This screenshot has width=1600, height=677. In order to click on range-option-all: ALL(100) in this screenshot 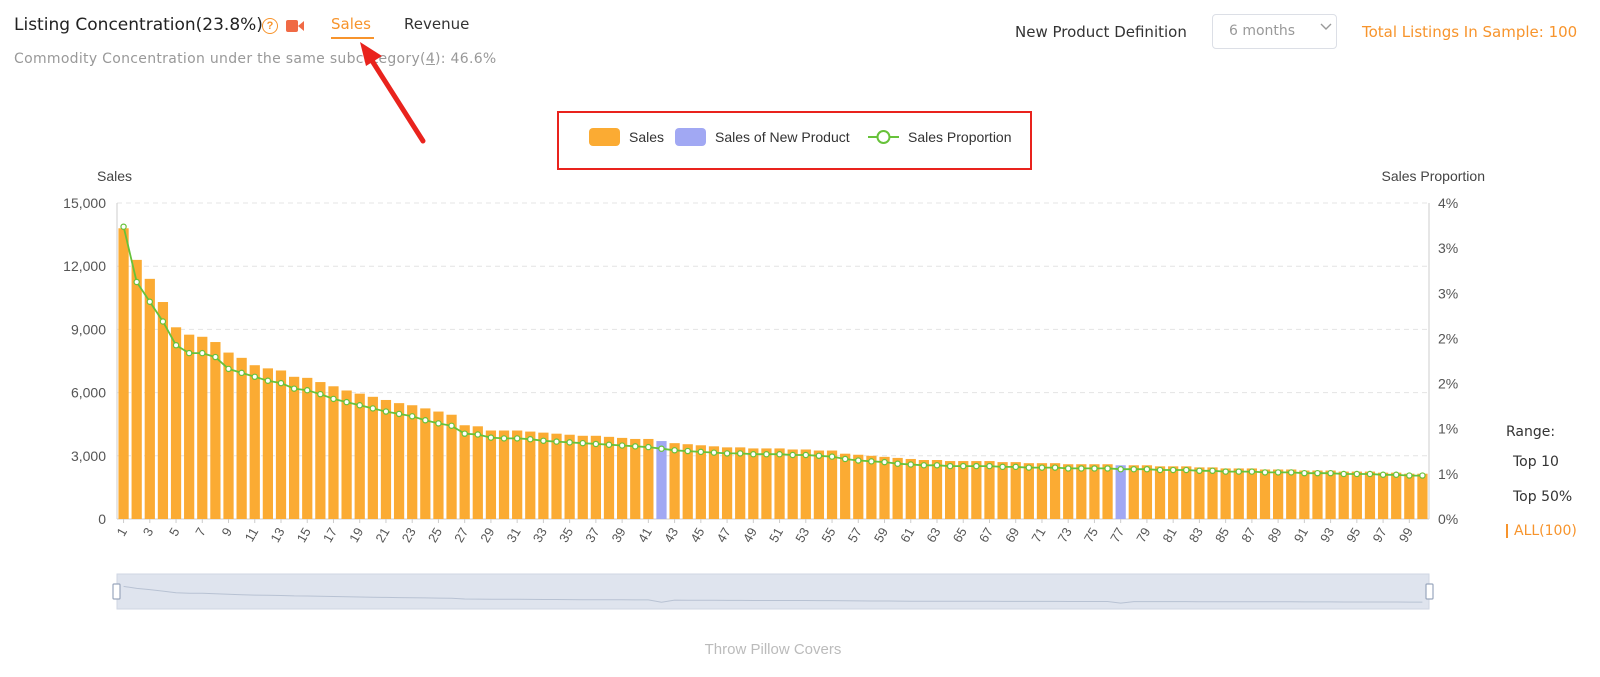, I will do `click(1541, 531)`.